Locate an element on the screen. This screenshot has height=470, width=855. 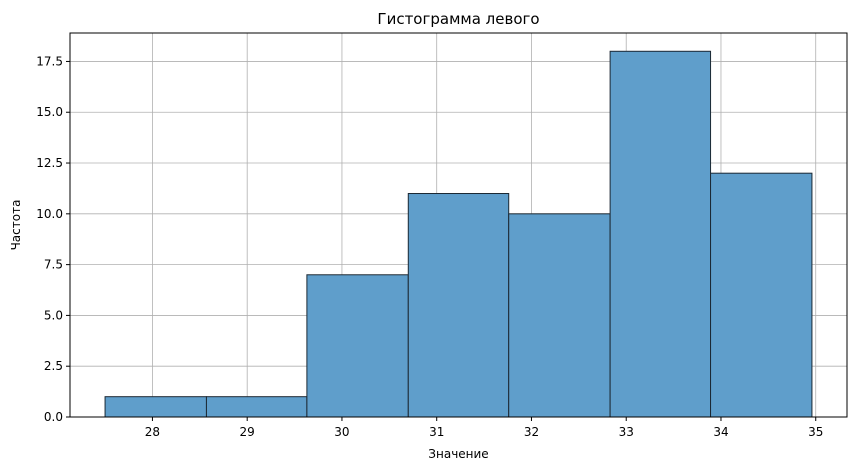
y-axis-title: Частота is located at coordinates (16, 225).